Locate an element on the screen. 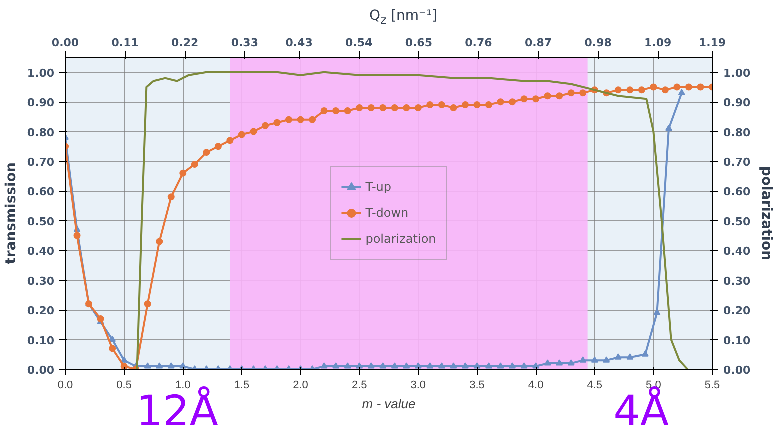 The height and width of the screenshot is (430, 777). y2-tick-label: 0.70 is located at coordinates (737, 162).